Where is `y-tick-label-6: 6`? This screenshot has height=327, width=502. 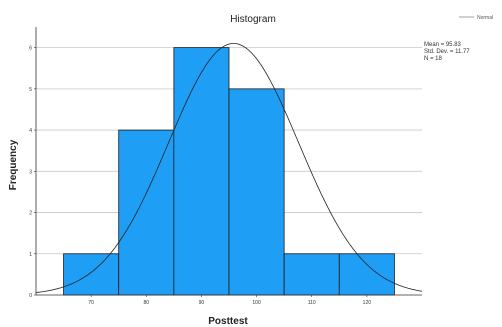 y-tick-label-6: 6 is located at coordinates (30, 49).